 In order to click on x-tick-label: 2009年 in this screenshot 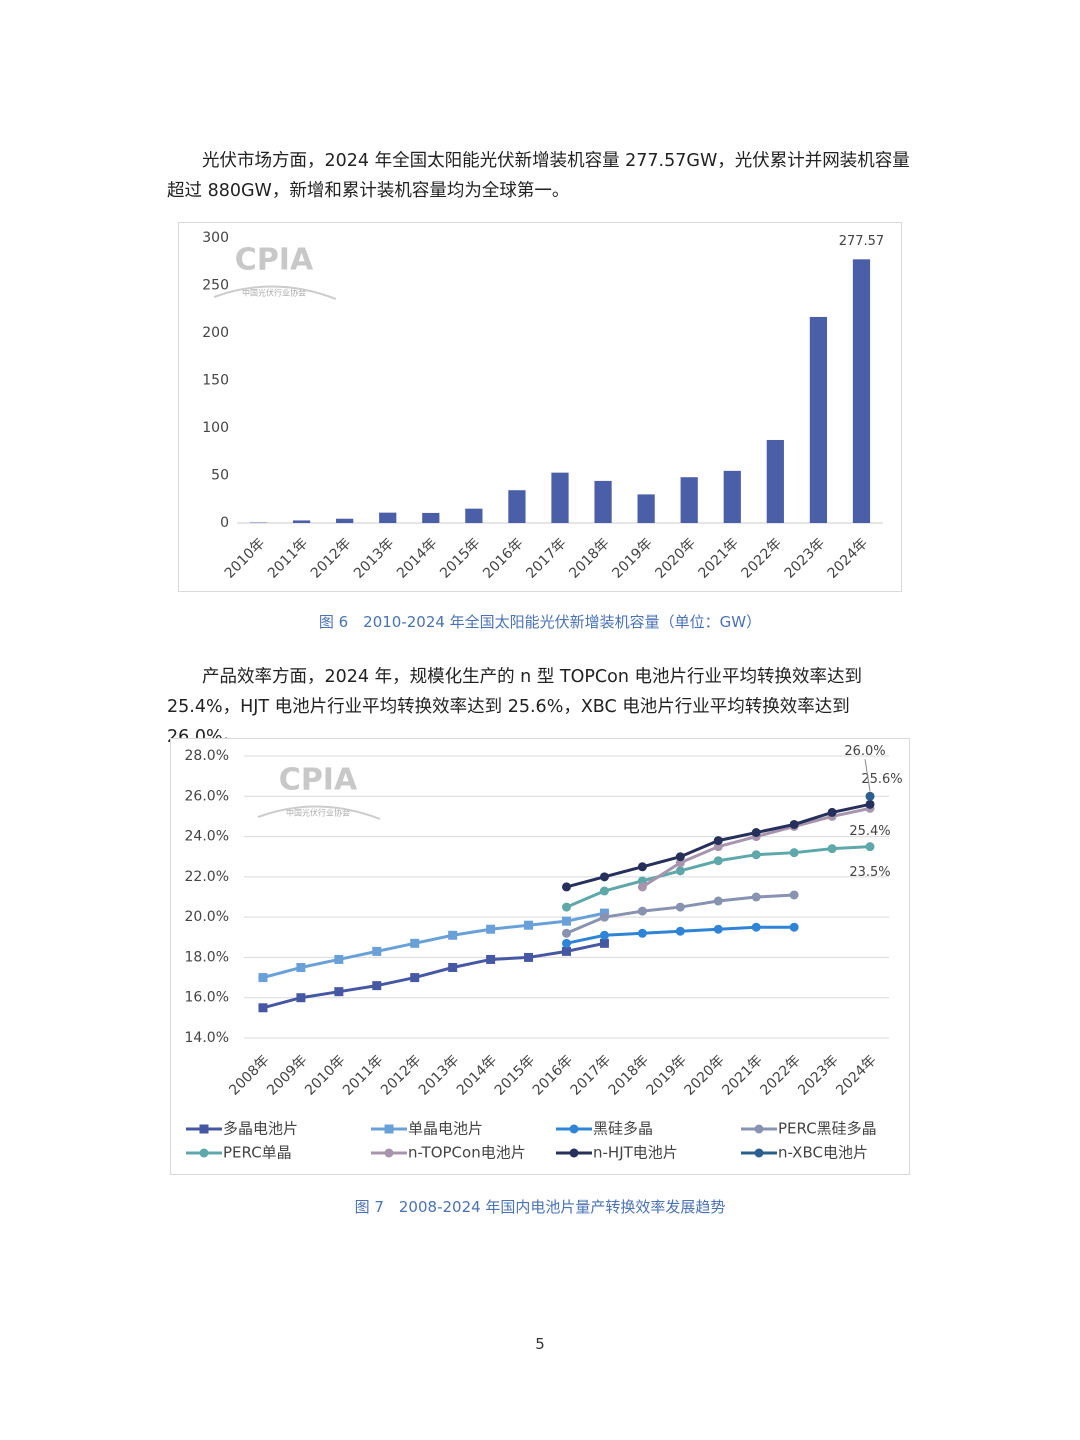, I will do `click(287, 1075)`.